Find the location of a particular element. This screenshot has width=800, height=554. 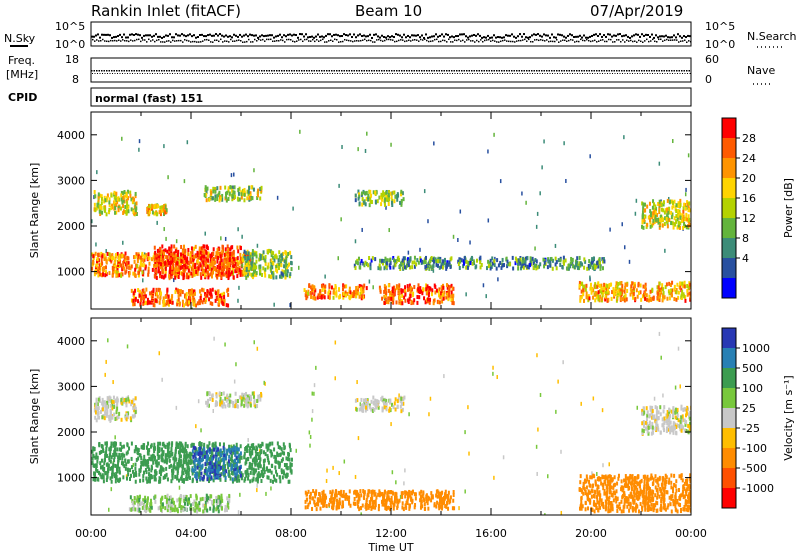

nave-tick-top: 60 is located at coordinates (712, 59).